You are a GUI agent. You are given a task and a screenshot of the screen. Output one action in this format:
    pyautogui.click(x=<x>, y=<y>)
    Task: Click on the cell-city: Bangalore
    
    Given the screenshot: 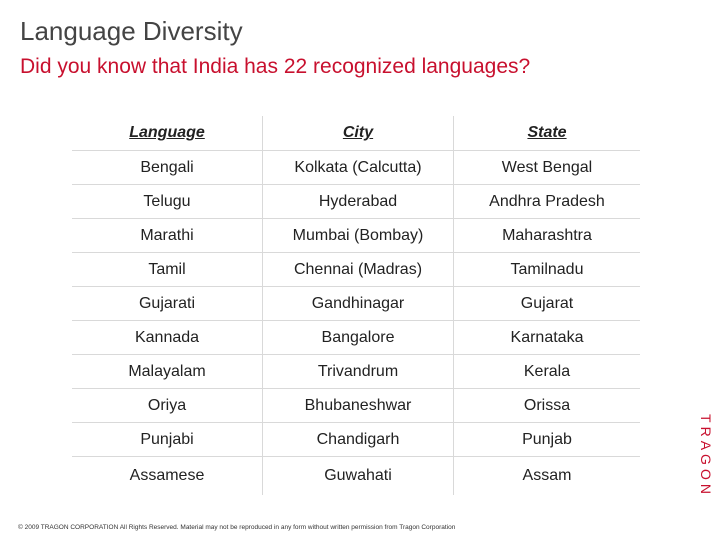 What is the action you would take?
    pyautogui.click(x=358, y=337)
    